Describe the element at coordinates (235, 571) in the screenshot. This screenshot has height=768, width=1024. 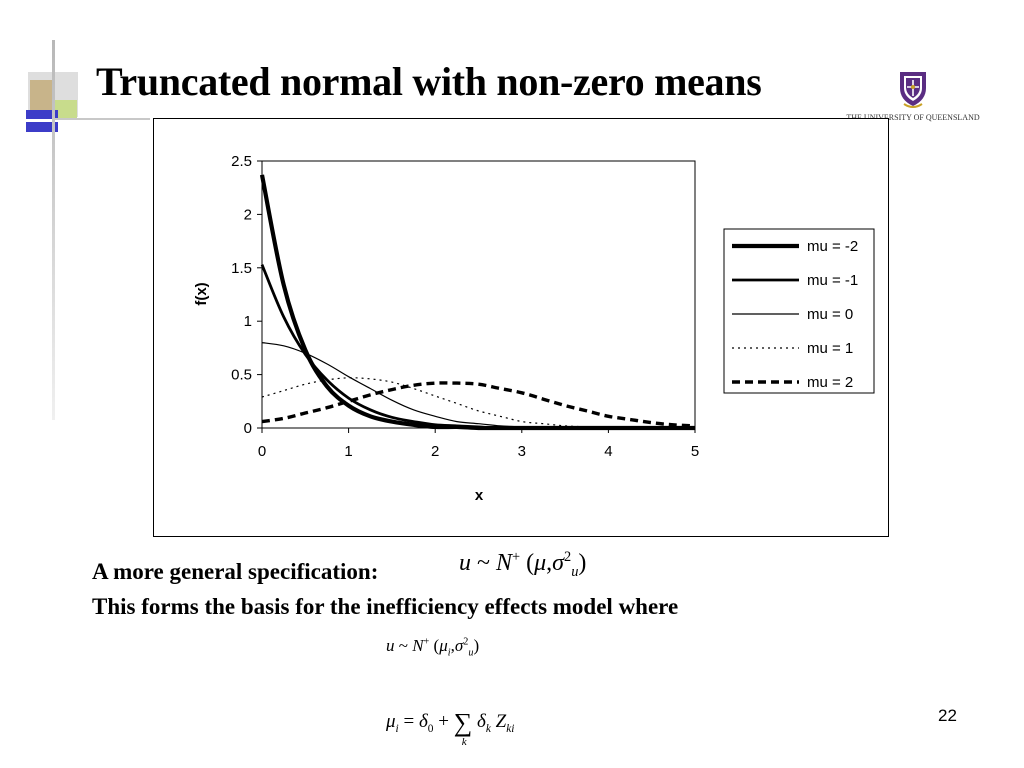
I see `general-spec-label: A more general specification:` at that location.